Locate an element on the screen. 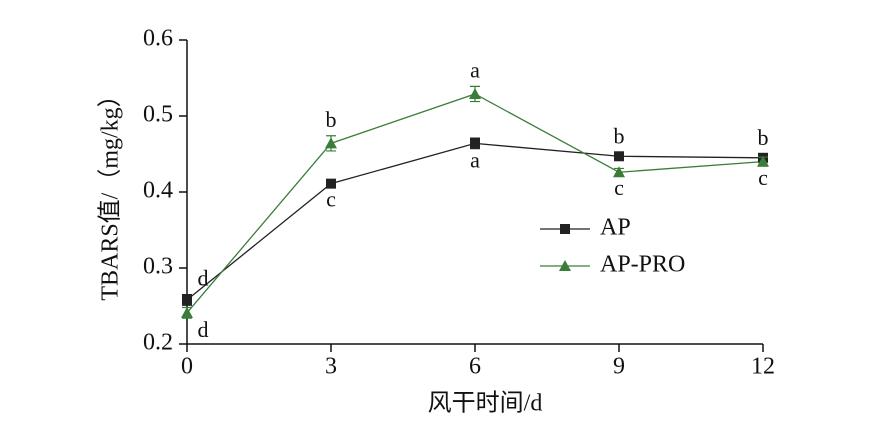 Image resolution: width=882 pixels, height=430 pixels. x-tick-label: 9 is located at coordinates (619, 367).